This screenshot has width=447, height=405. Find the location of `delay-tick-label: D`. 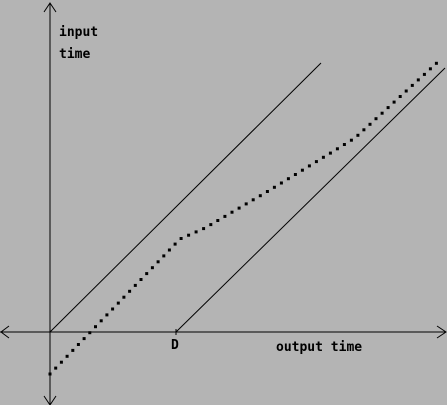

delay-tick-label: D is located at coordinates (175, 345).